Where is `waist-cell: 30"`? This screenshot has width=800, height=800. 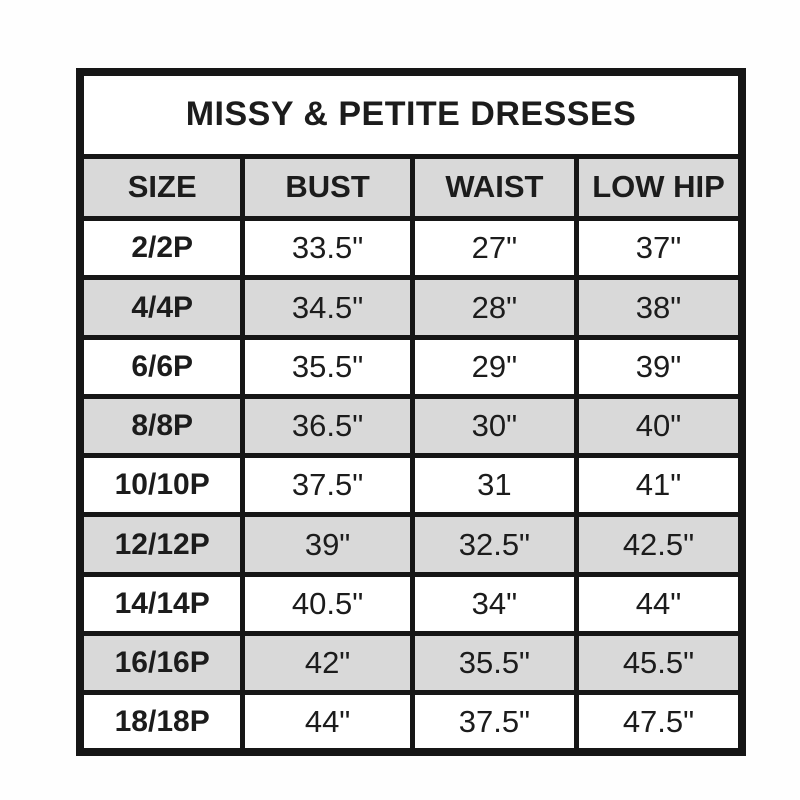 waist-cell: 30" is located at coordinates (494, 426).